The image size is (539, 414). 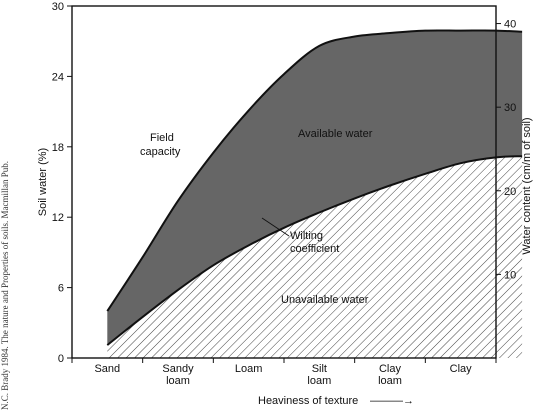 What do you see at coordinates (160, 145) in the screenshot?
I see `annotation-field-capacity: Field capacity` at bounding box center [160, 145].